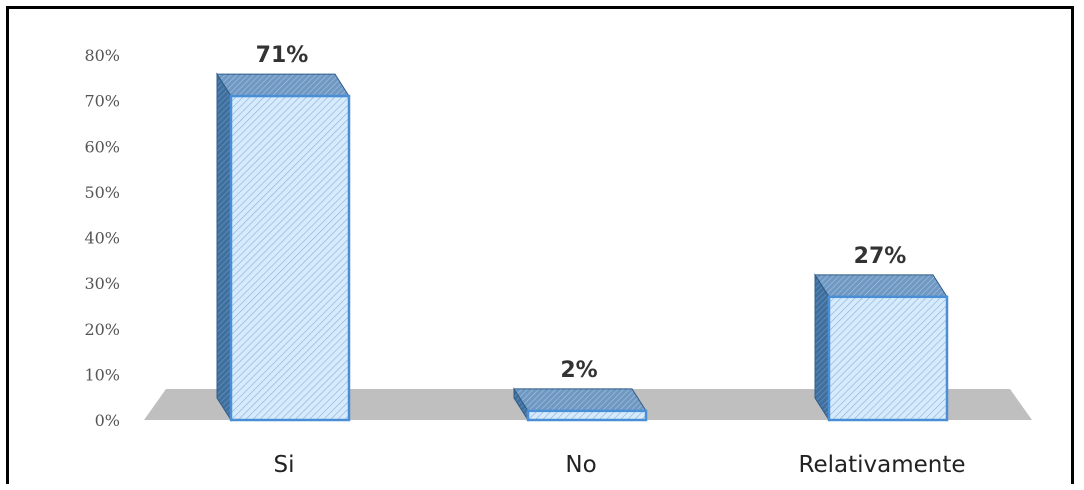  Describe the element at coordinates (620, 465) in the screenshot. I see `x-axis-categories: Si No Relativamente` at that location.